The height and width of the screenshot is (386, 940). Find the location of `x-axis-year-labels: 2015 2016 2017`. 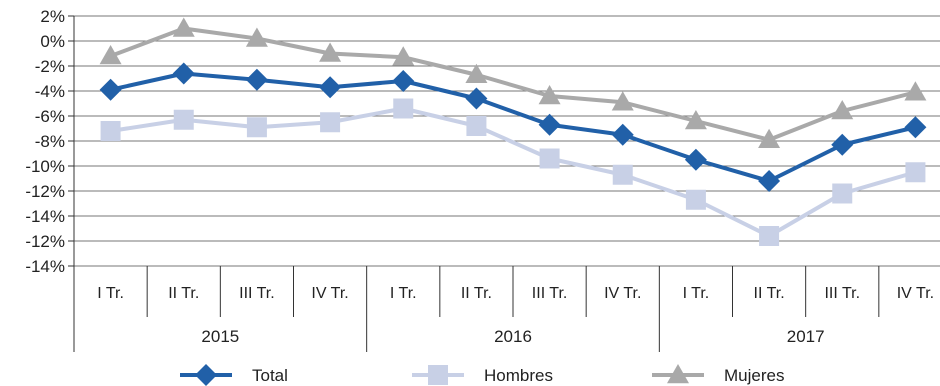

x-axis-year-labels: 2015 2016 2017 is located at coordinates (512, 336).